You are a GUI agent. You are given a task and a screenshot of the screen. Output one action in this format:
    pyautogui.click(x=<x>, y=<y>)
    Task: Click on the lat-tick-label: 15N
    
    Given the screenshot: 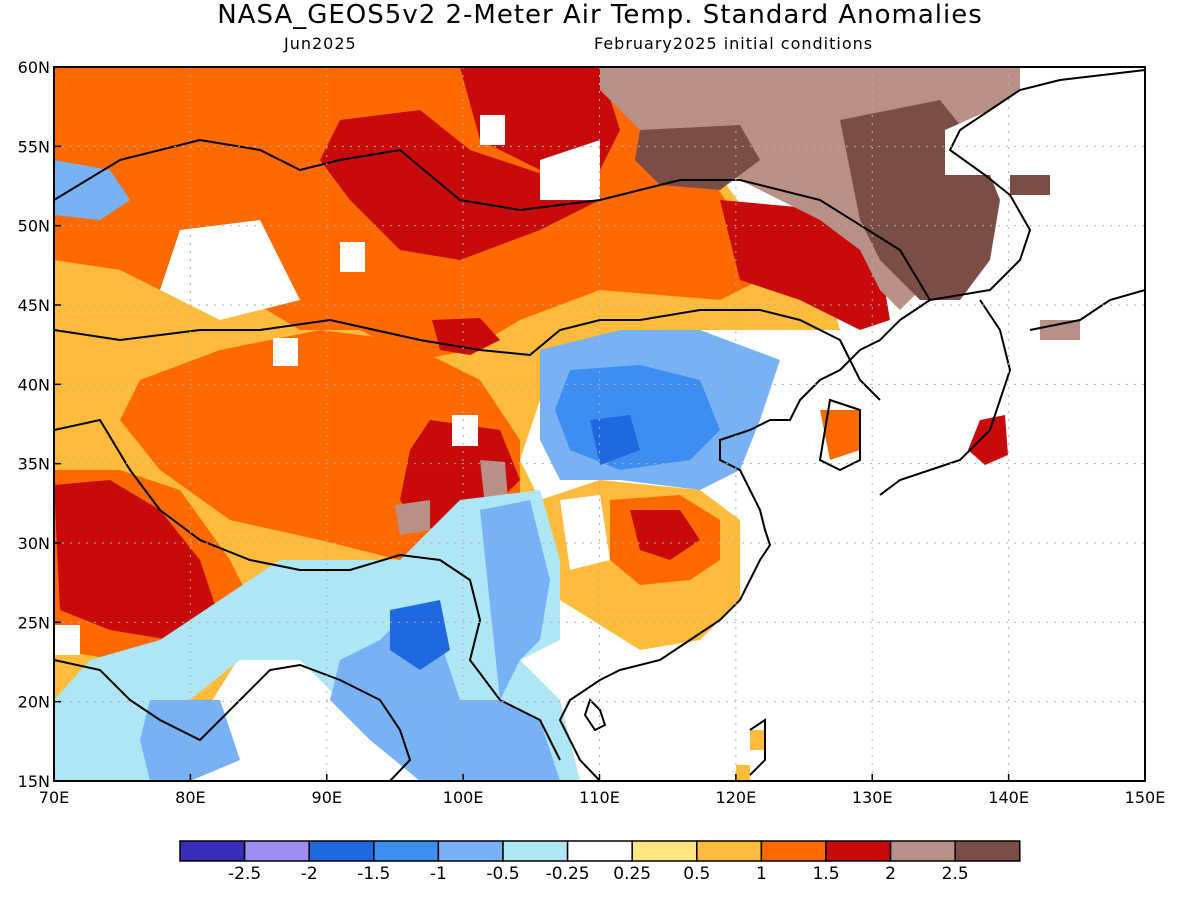 What is the action you would take?
    pyautogui.click(x=34, y=781)
    